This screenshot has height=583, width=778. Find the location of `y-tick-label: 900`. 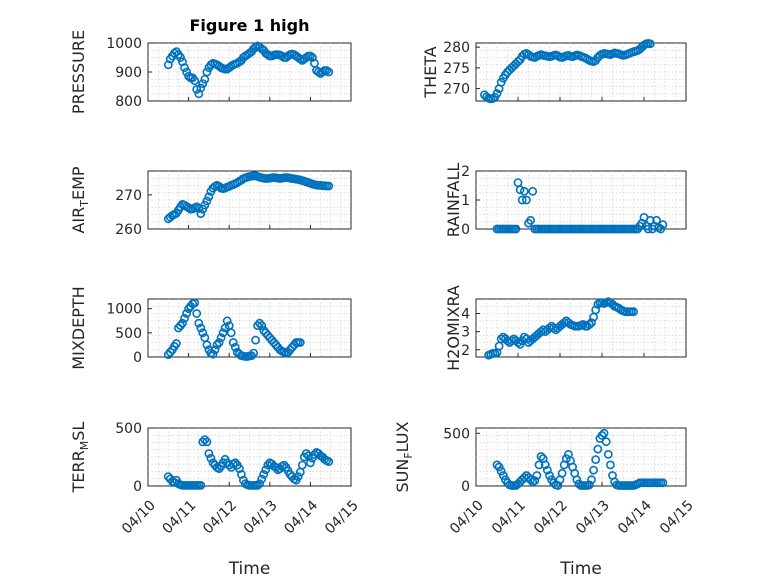

y-tick-label: 900 is located at coordinates (128, 73).